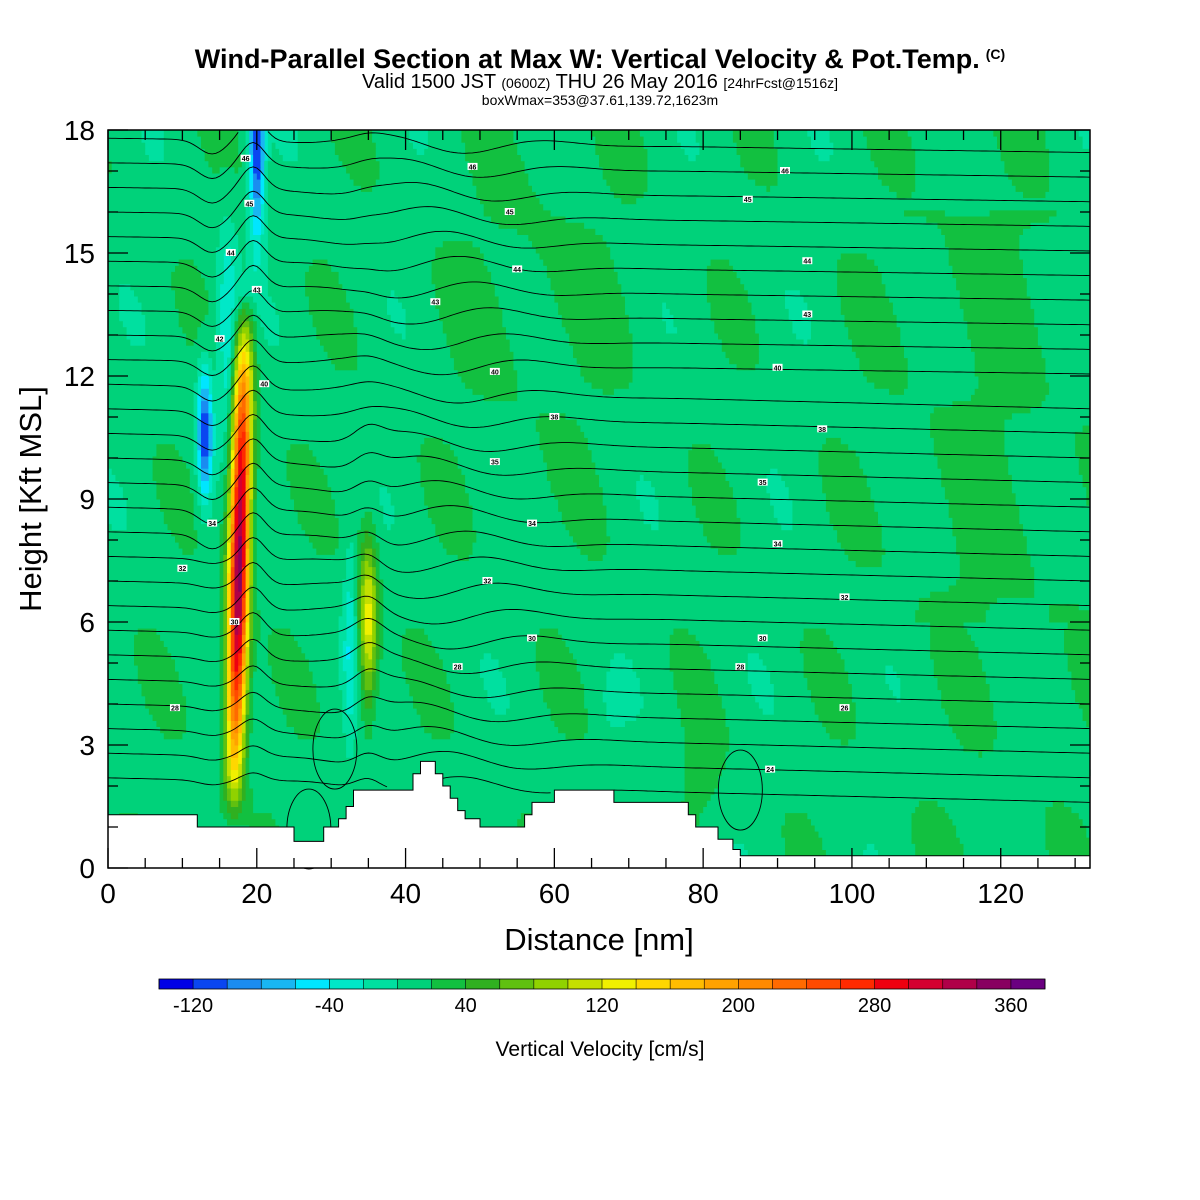 The image size is (1200, 1200). I want to click on y-axis-title: Height [Kft MSL], so click(30, 499).